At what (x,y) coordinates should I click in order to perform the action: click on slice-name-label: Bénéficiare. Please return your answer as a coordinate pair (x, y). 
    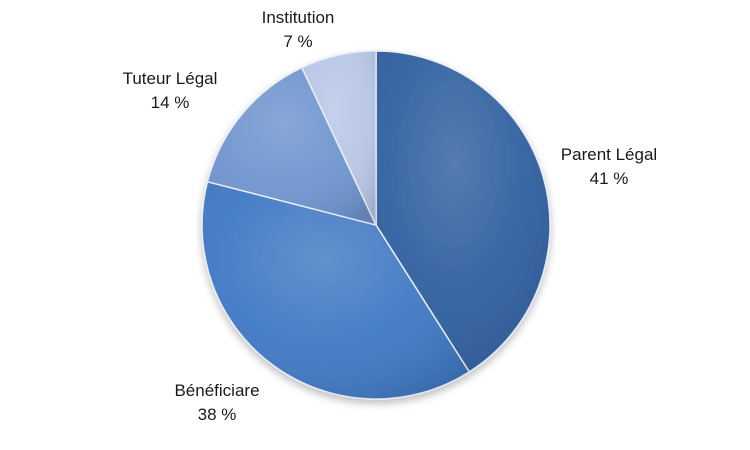
    Looking at the image, I should click on (216, 390).